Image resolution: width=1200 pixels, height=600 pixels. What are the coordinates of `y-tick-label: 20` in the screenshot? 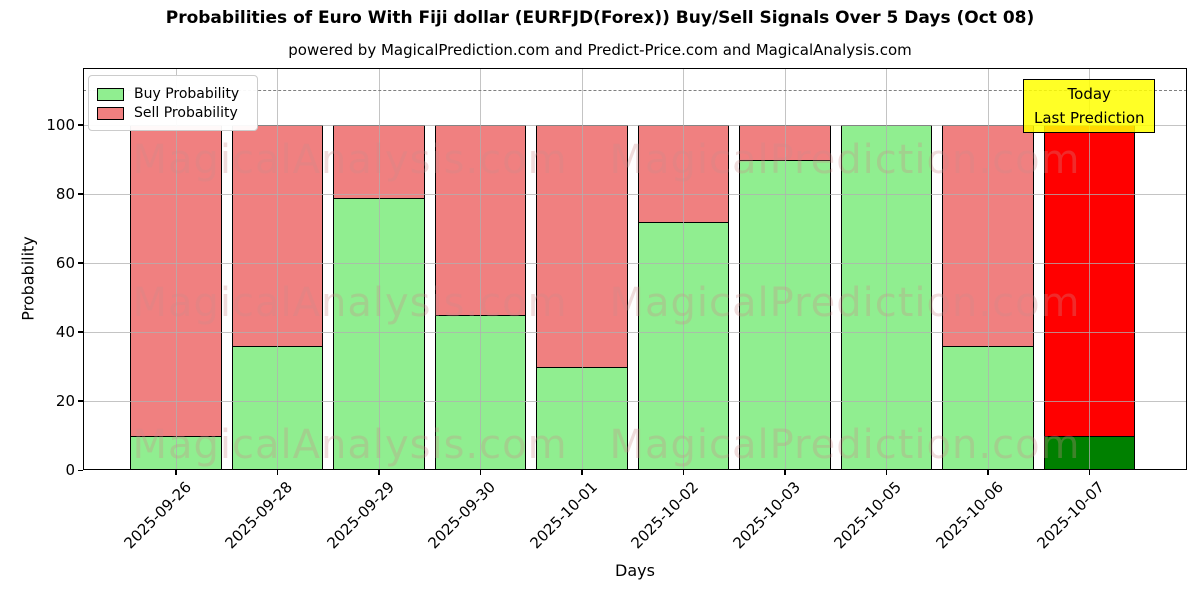 It's located at (65, 400).